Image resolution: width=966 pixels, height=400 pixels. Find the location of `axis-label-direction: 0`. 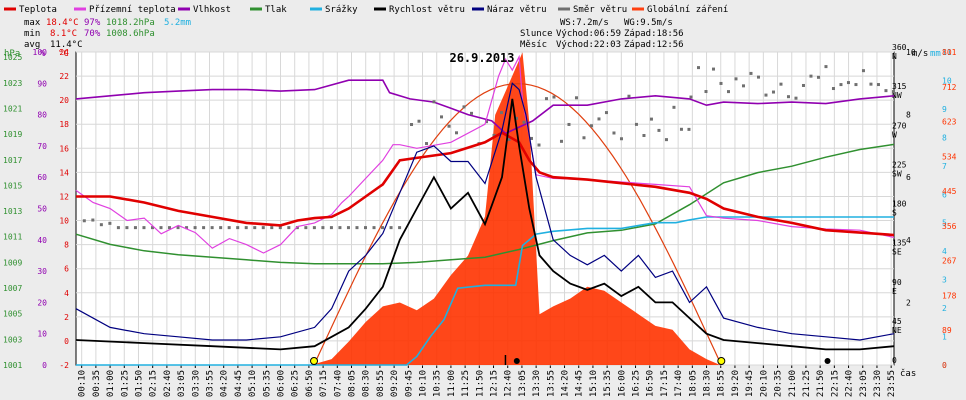

axis-label-direction: 0 is located at coordinates (894, 360).